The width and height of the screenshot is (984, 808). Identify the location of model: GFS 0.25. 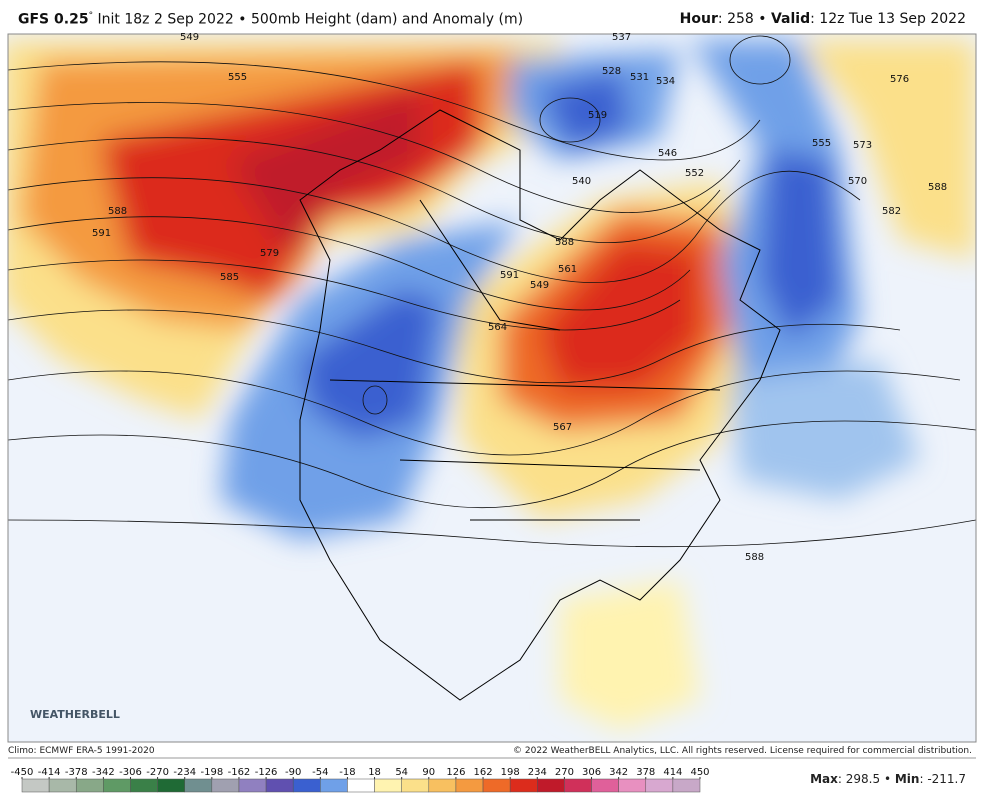
(53, 19).